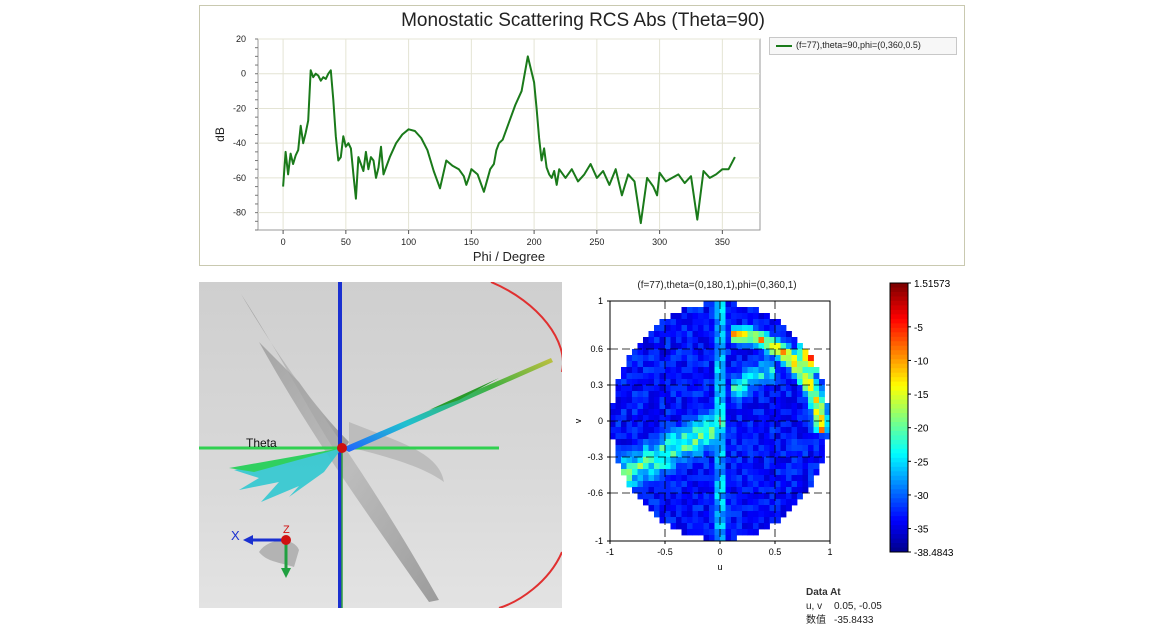 The width and height of the screenshot is (1170, 634). I want to click on rcs-legend: (f=77),theta=90,phi=(0,360,0.5), so click(863, 46).